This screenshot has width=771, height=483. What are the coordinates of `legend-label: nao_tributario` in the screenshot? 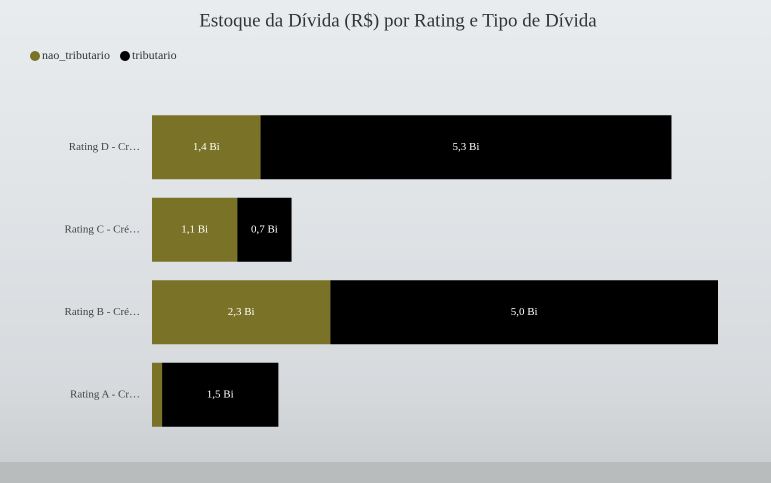 It's located at (76, 55).